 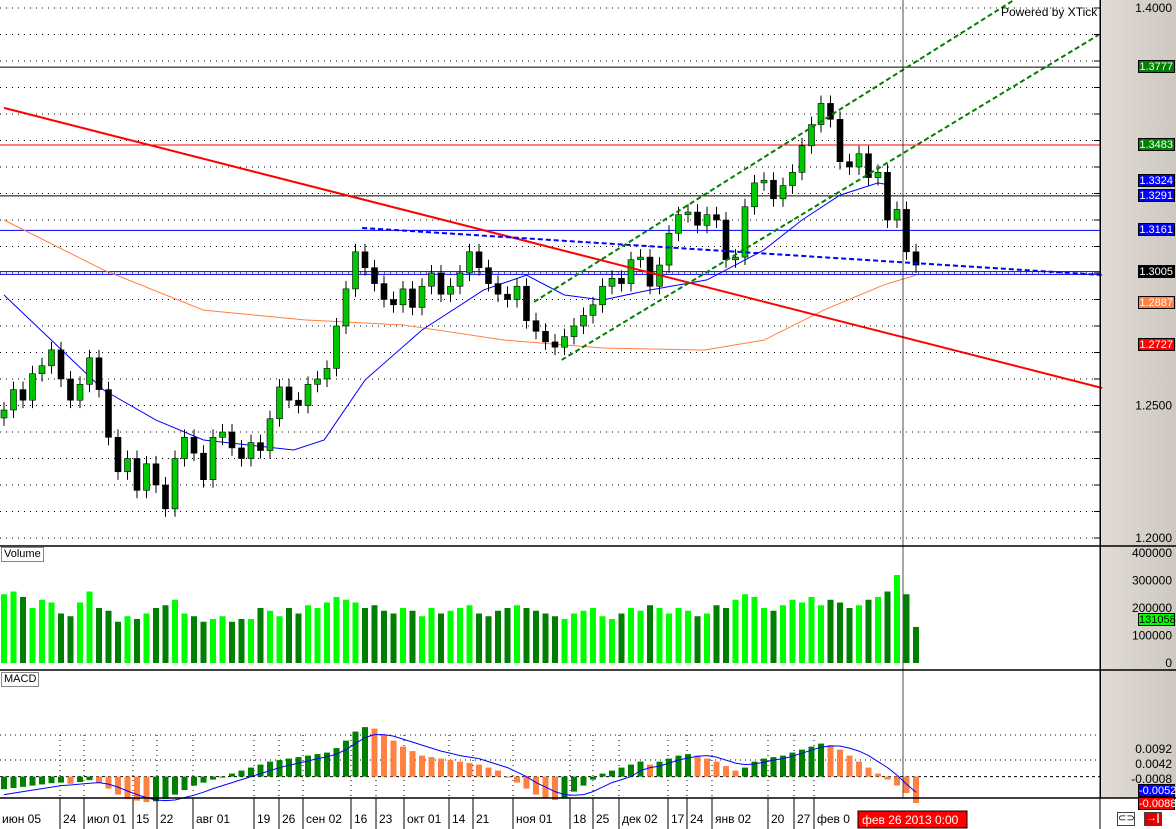 I want to click on scroll-end-button: →|, so click(x=1153, y=819).